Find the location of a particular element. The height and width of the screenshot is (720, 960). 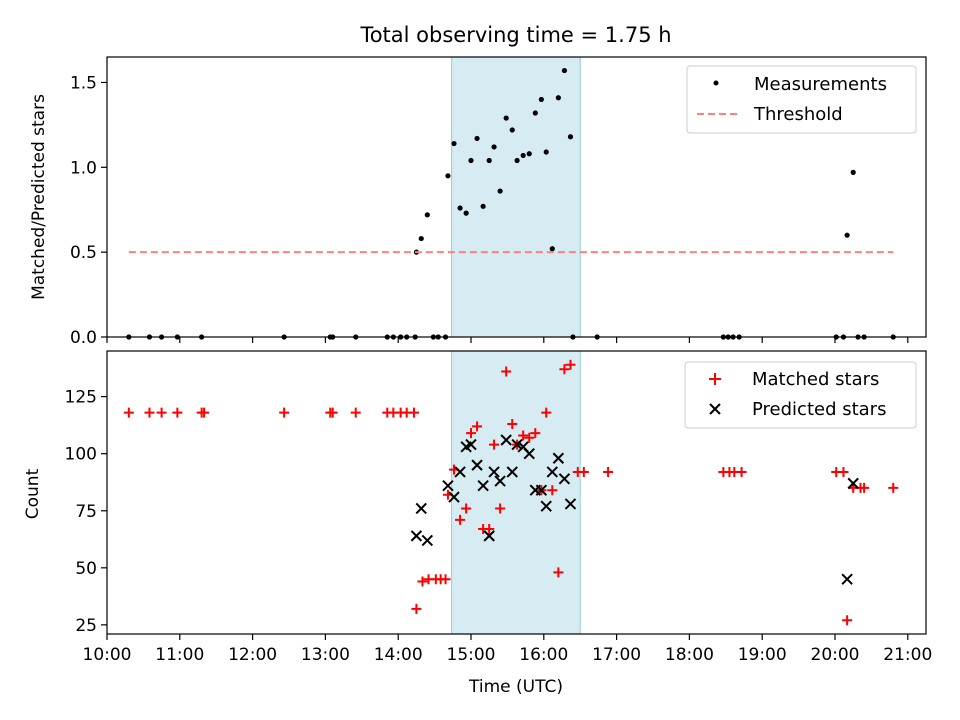

top-x-axis is located at coordinates (507, 340).